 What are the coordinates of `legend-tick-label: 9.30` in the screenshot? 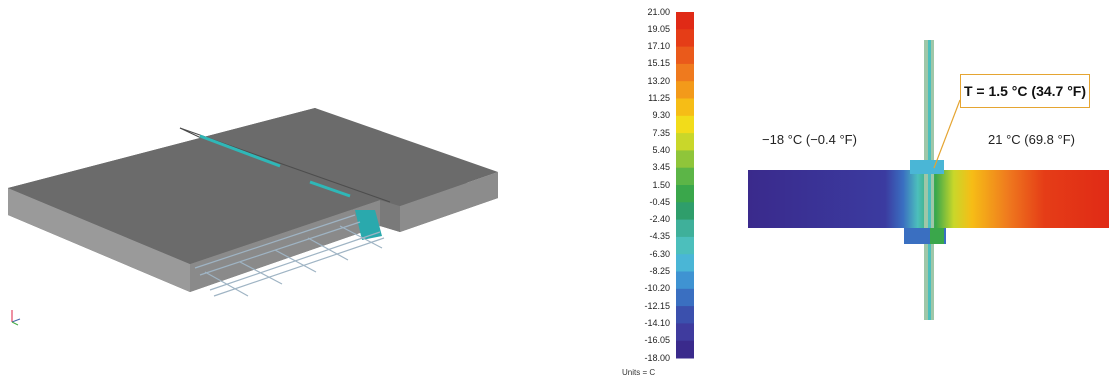 It's located at (661, 115).